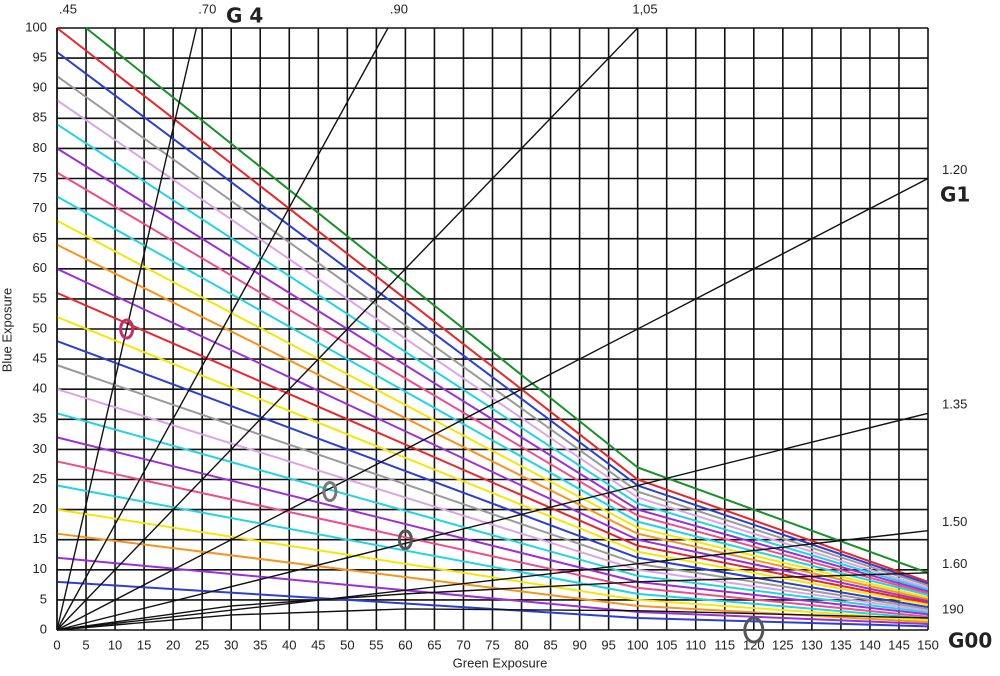  What do you see at coordinates (347, 644) in the screenshot?
I see `x-tick-label: 50` at bounding box center [347, 644].